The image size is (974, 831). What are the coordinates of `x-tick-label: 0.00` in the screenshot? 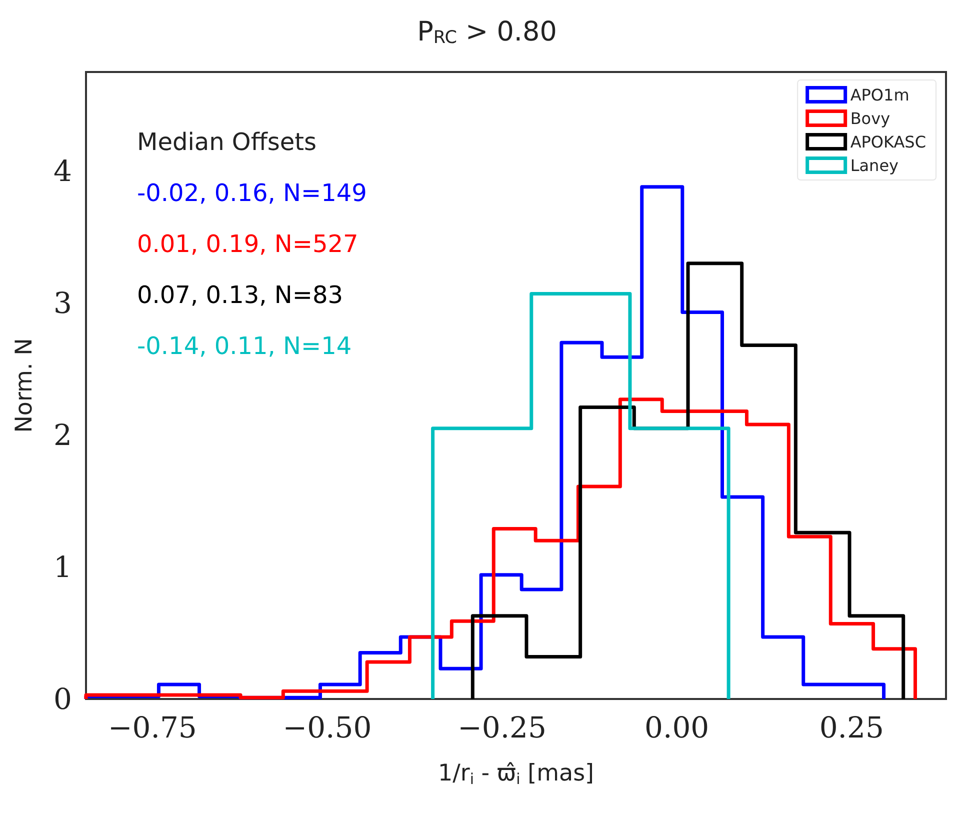 It's located at (677, 727).